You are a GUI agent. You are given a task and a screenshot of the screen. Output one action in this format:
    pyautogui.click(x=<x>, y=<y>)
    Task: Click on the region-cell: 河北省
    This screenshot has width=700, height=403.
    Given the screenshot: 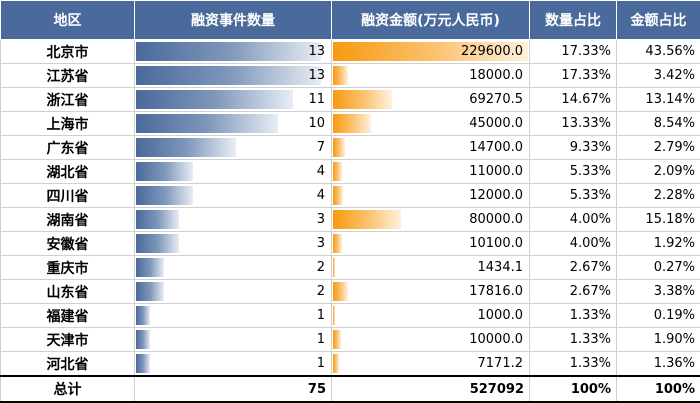 What is the action you would take?
    pyautogui.click(x=68, y=364)
    